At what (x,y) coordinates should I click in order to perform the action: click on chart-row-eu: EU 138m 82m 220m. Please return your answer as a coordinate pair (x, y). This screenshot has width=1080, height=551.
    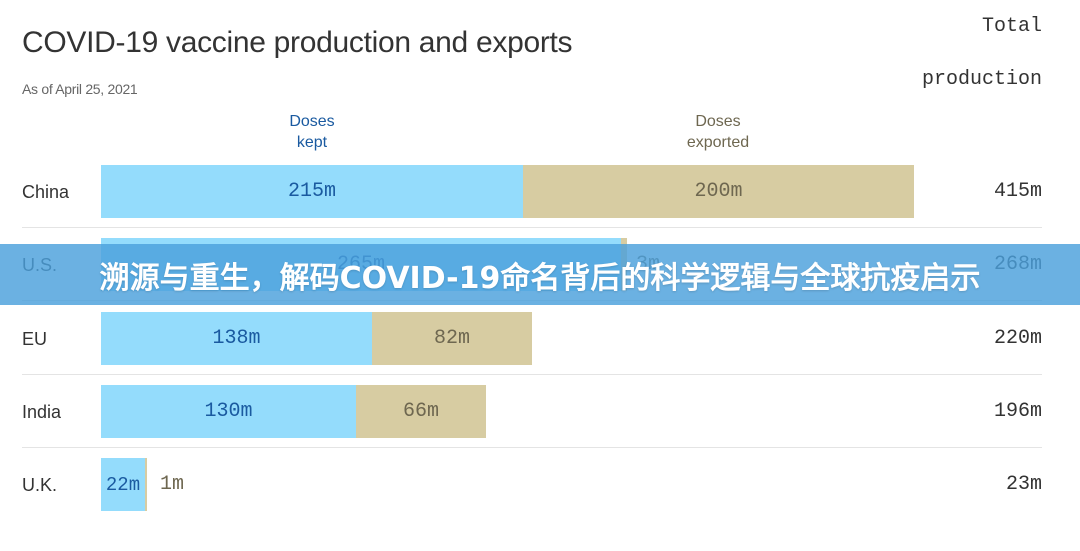
    Looking at the image, I should click on (540, 348).